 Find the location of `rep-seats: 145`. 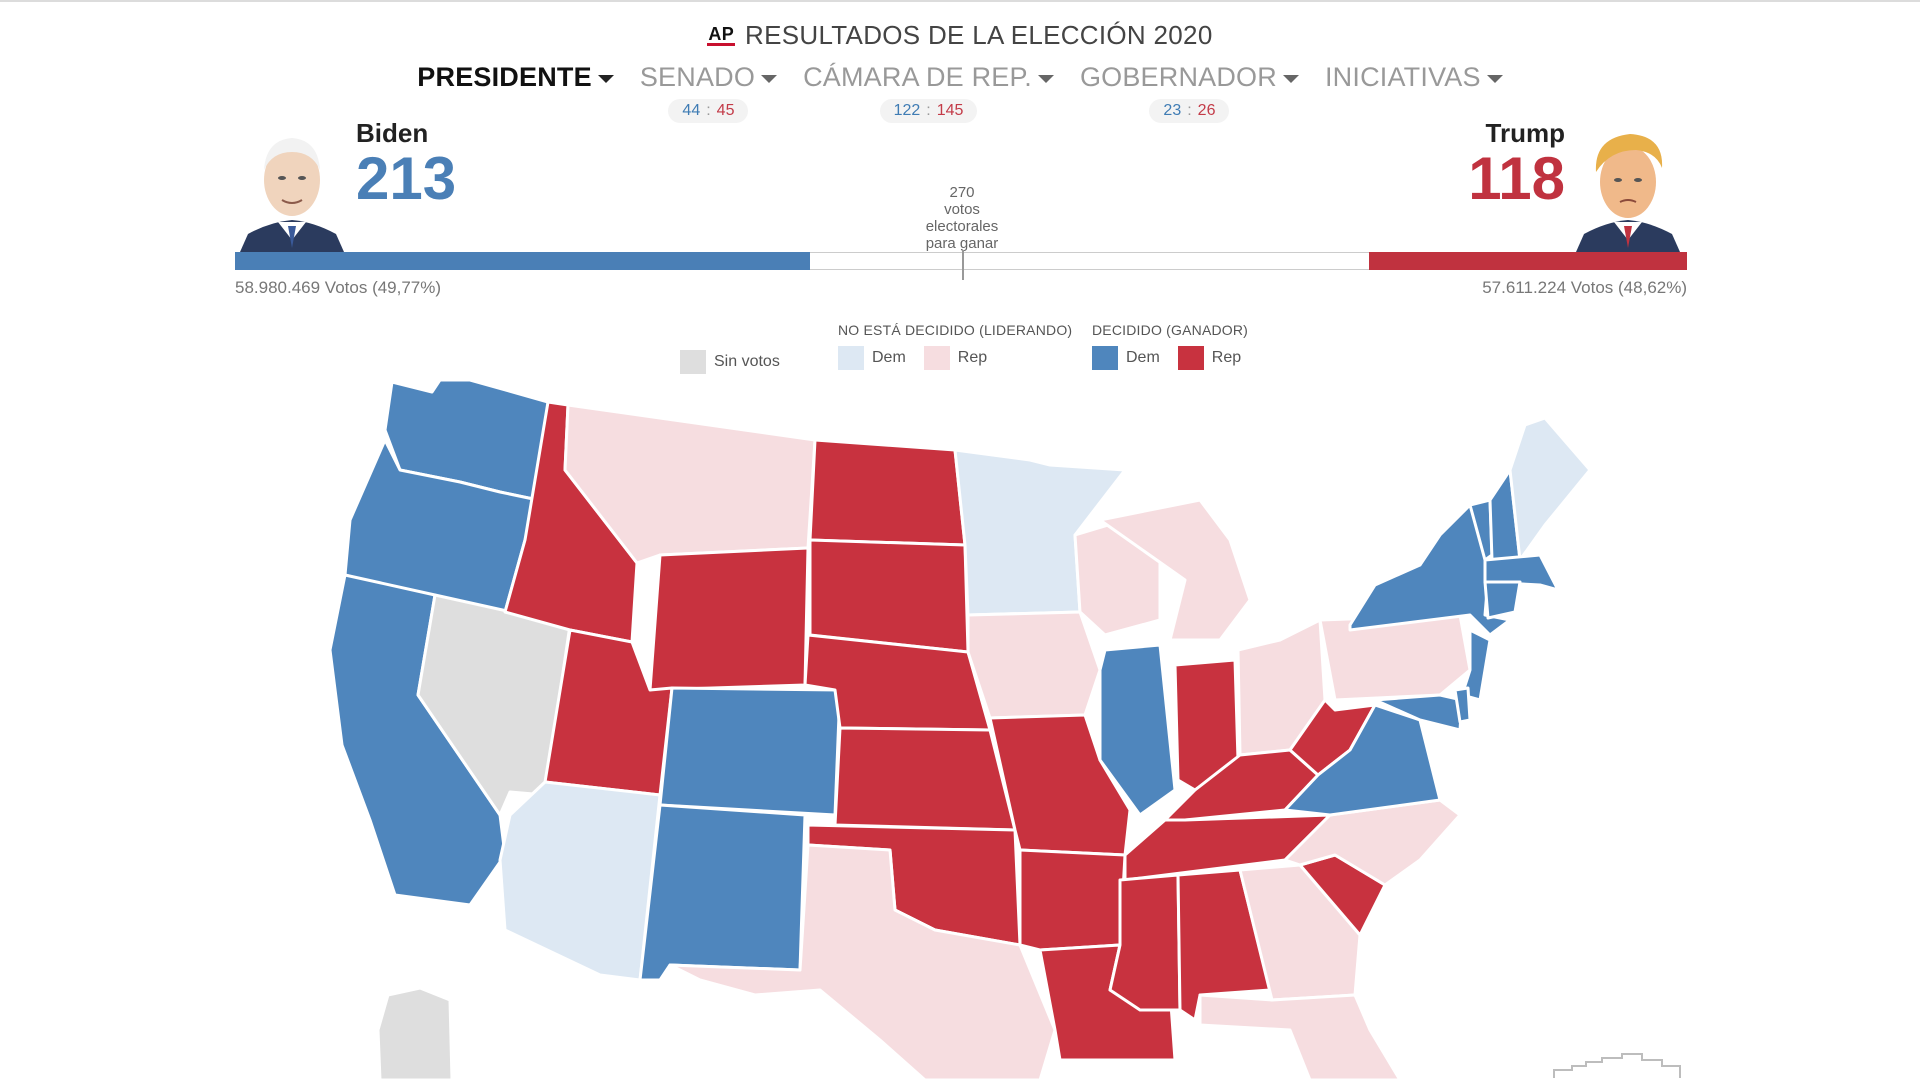

rep-seats: 145 is located at coordinates (950, 110).